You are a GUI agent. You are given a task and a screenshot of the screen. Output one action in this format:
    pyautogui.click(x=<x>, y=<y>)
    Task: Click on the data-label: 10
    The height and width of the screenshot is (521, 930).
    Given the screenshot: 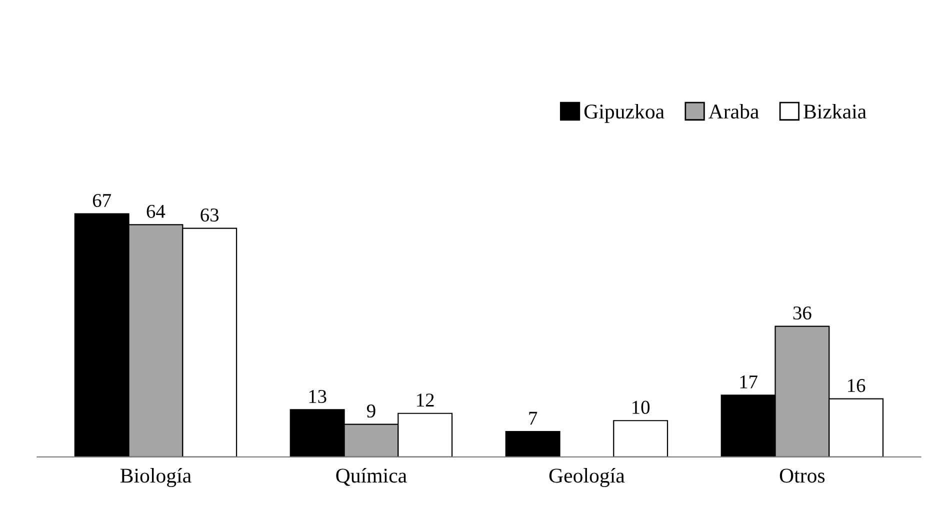 What is the action you would take?
    pyautogui.click(x=641, y=407)
    